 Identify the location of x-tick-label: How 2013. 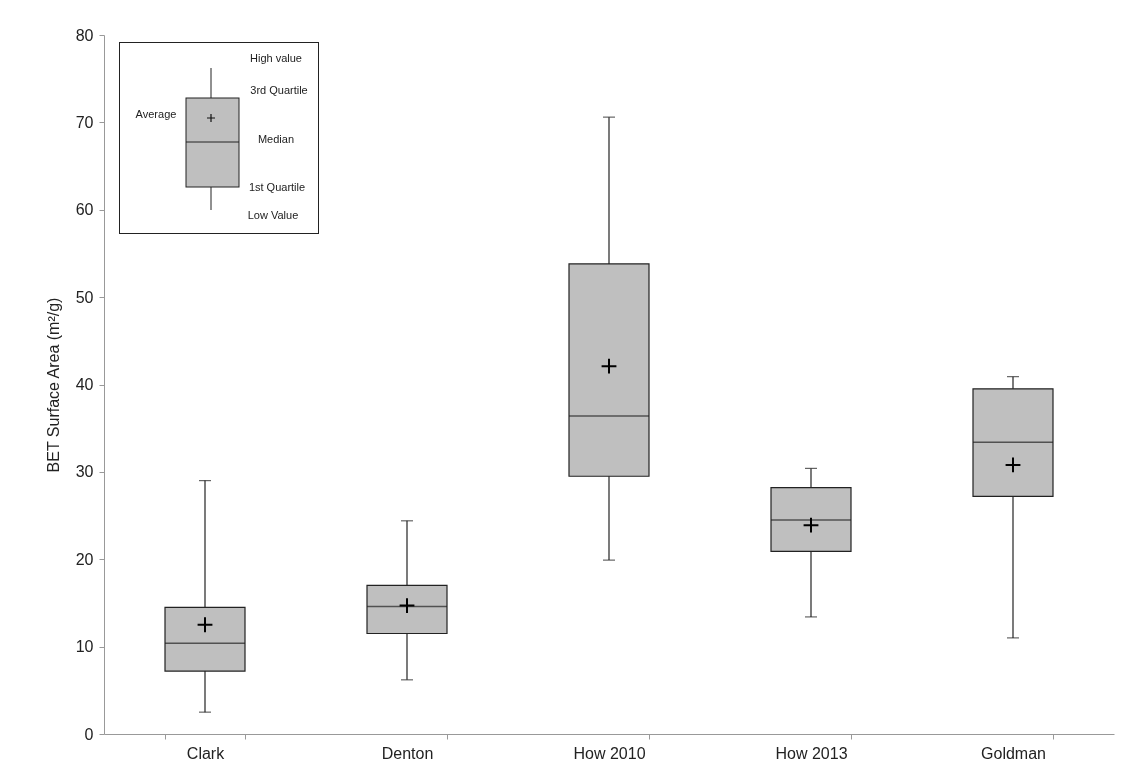
(811, 753).